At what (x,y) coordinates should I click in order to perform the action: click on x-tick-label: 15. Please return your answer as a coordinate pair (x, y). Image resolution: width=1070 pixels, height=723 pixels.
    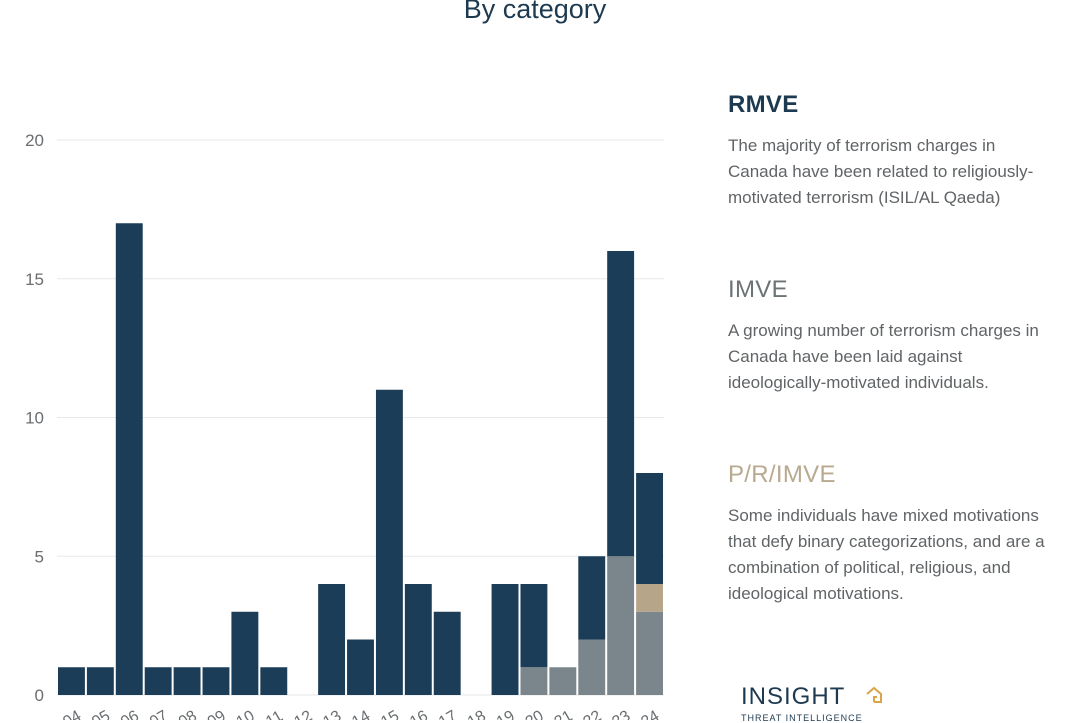
    Looking at the image, I should click on (390, 713).